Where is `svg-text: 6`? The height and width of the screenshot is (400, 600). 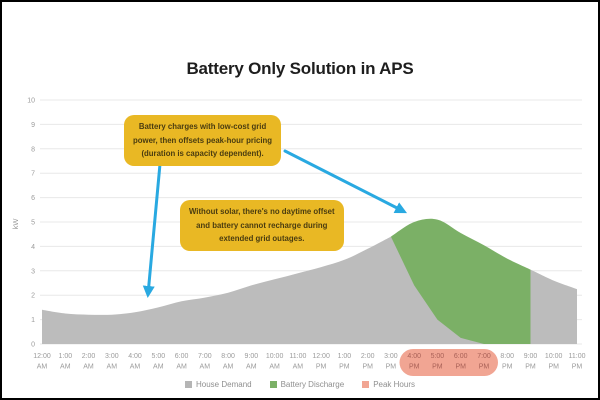 svg-text: 6 is located at coordinates (33, 198).